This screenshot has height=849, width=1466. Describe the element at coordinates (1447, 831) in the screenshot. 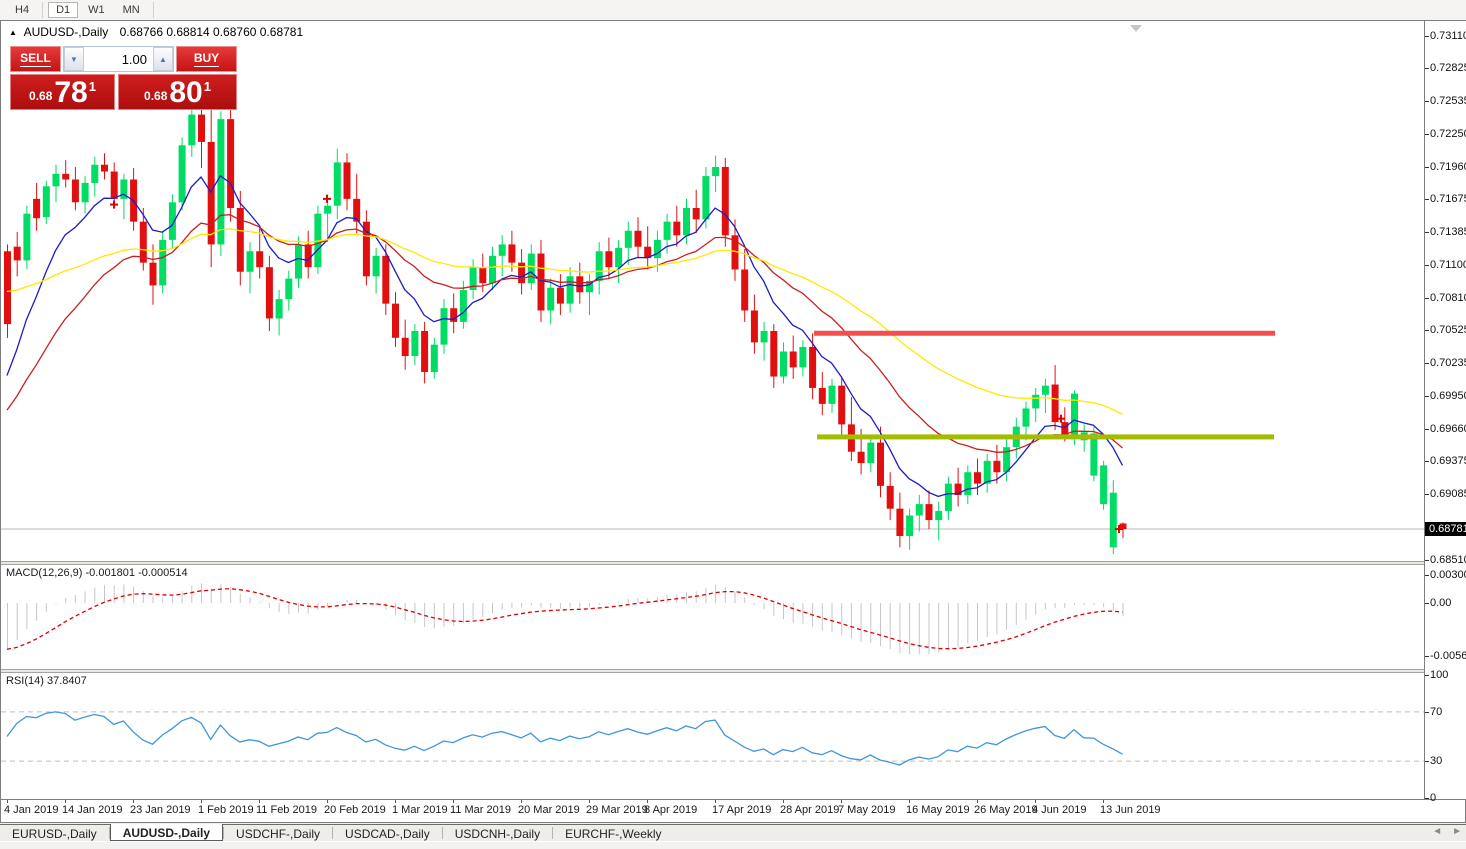

I see `tab-scroll-controls: ◄ ►` at that location.